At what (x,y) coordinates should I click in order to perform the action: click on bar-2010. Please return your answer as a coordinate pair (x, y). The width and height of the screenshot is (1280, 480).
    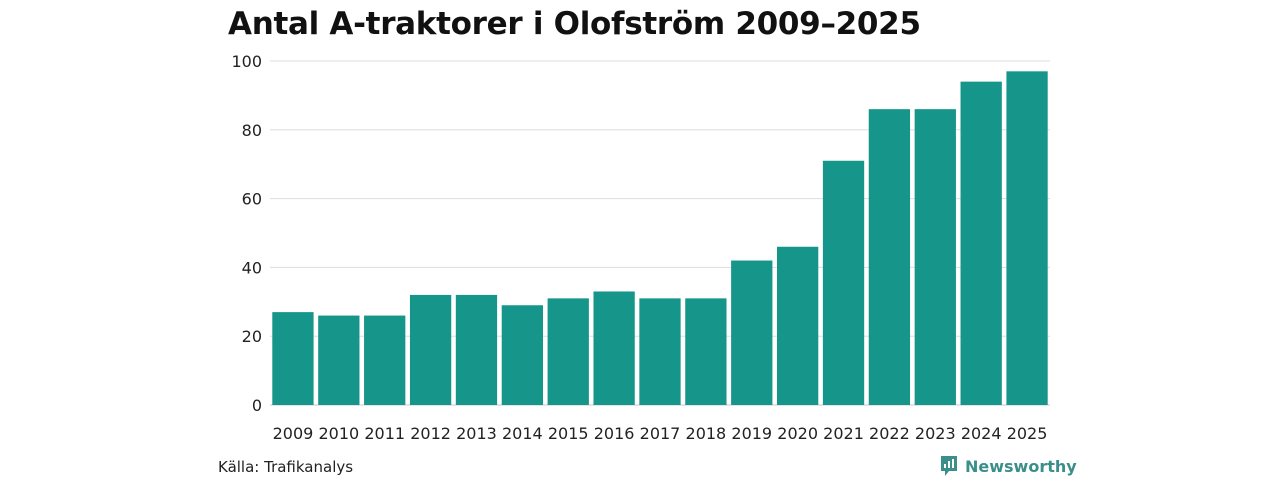
    Looking at the image, I should click on (339, 360).